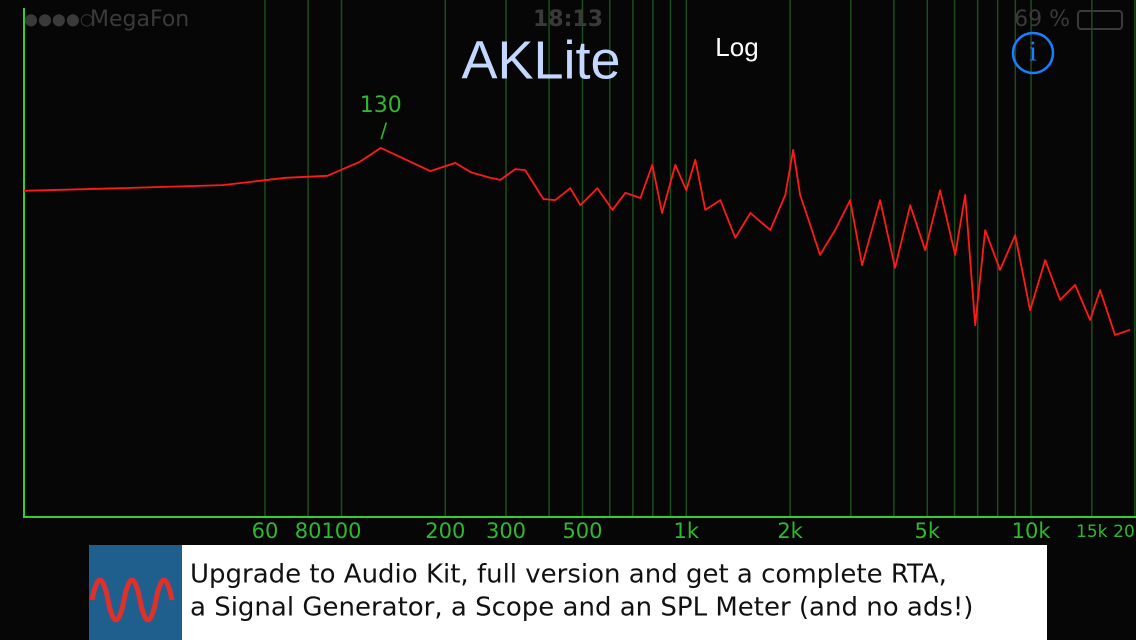 This screenshot has height=640, width=1136. I want to click on x-tick-label: 5k, so click(928, 531).